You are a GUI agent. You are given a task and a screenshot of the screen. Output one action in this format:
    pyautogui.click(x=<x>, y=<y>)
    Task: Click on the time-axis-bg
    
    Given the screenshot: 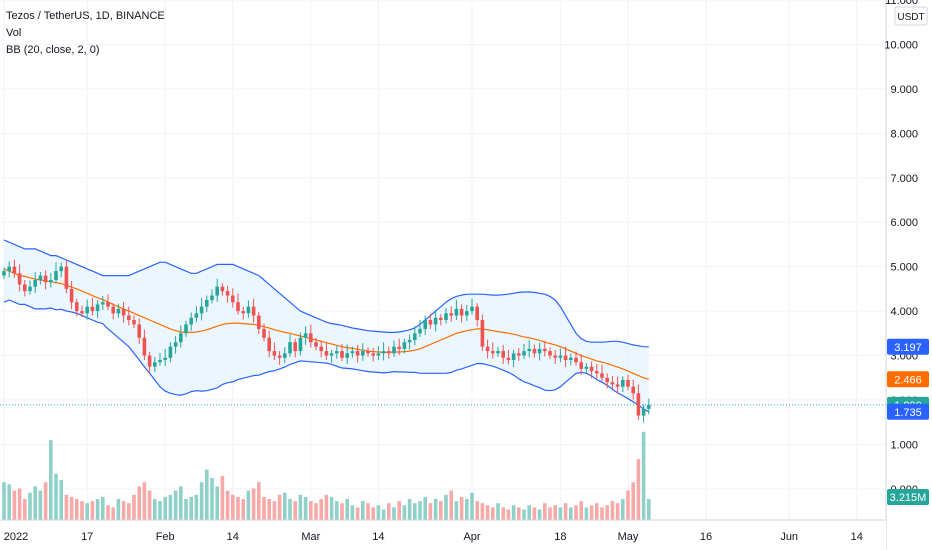 What is the action you would take?
    pyautogui.click(x=443, y=535)
    